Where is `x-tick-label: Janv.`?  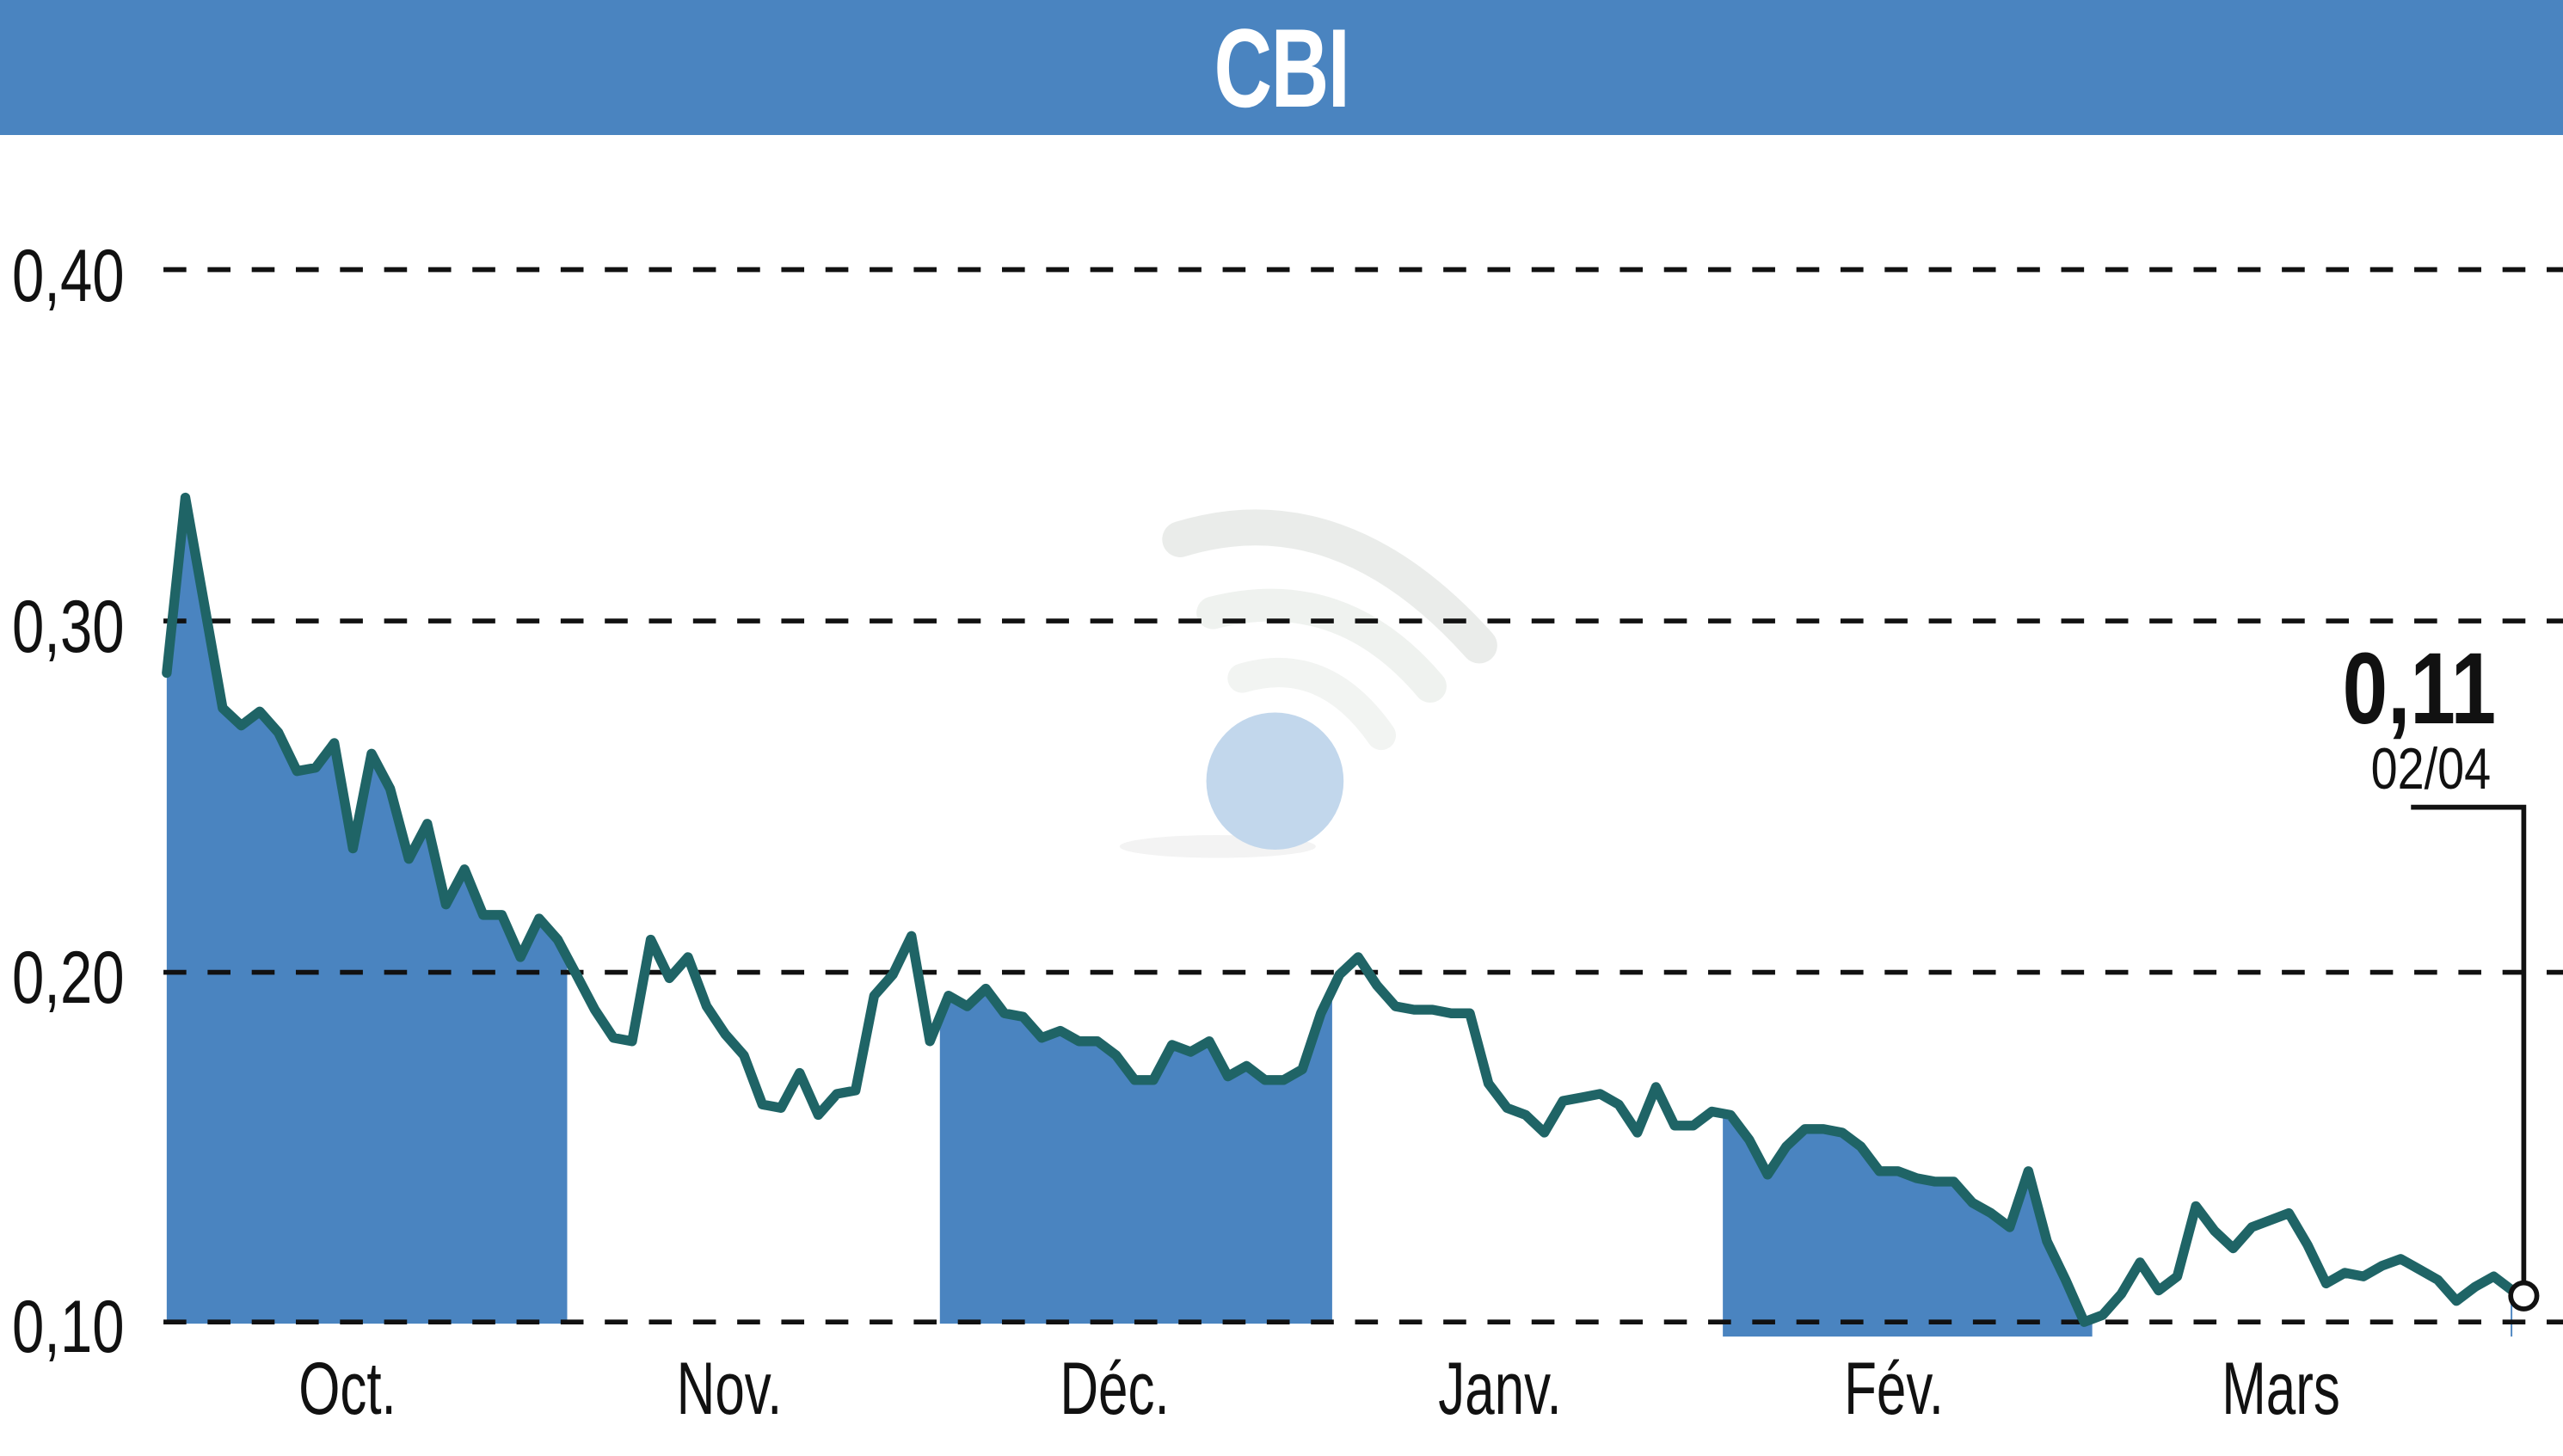
x-tick-label: Janv. is located at coordinates (1500, 1389).